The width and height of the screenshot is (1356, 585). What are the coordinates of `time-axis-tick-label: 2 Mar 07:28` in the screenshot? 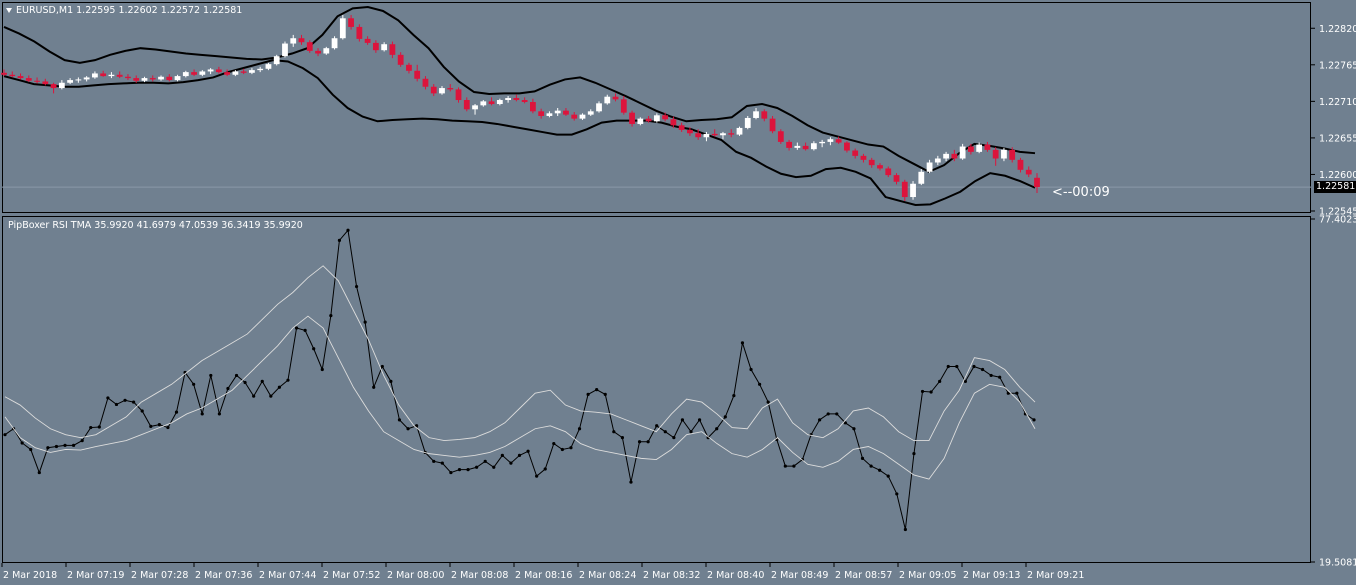 It's located at (159, 575).